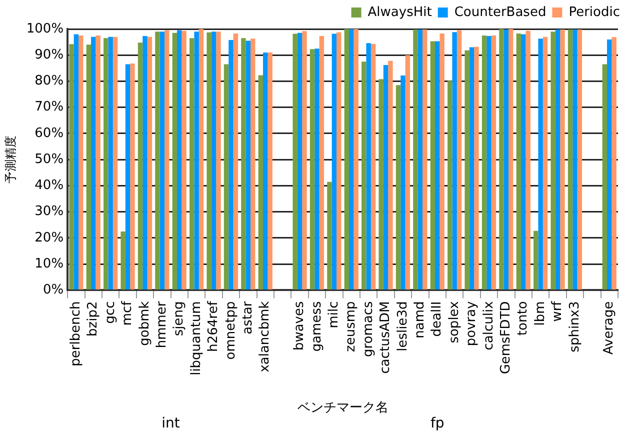  What do you see at coordinates (53, 290) in the screenshot?
I see `y-tick-label: 0%` at bounding box center [53, 290].